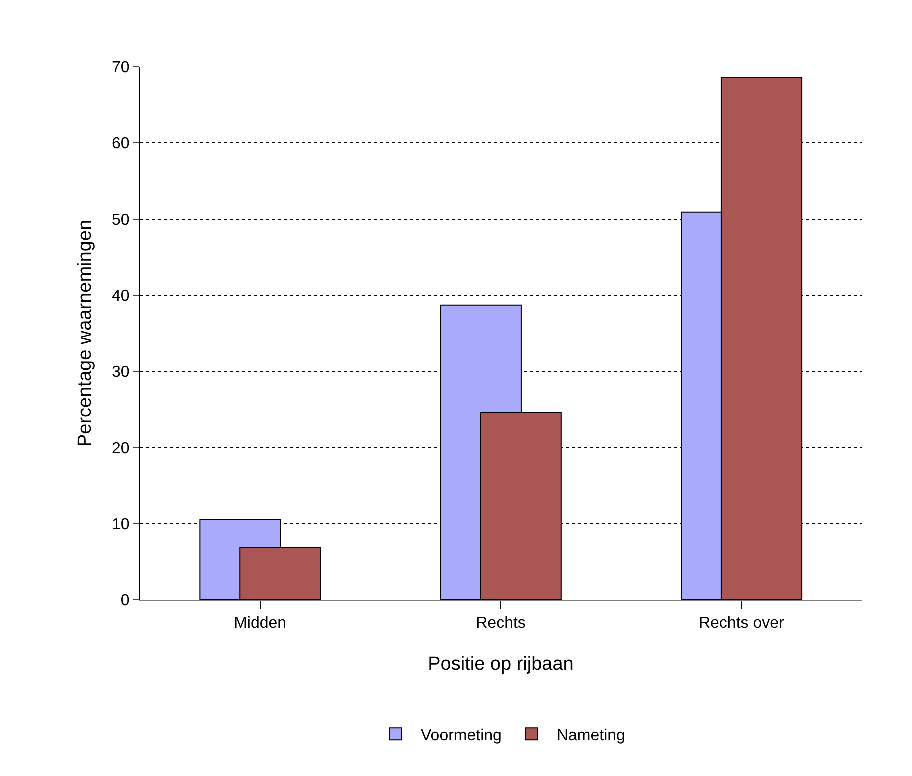 This screenshot has width=912, height=776. I want to click on y-tick-label: 10, so click(121, 525).